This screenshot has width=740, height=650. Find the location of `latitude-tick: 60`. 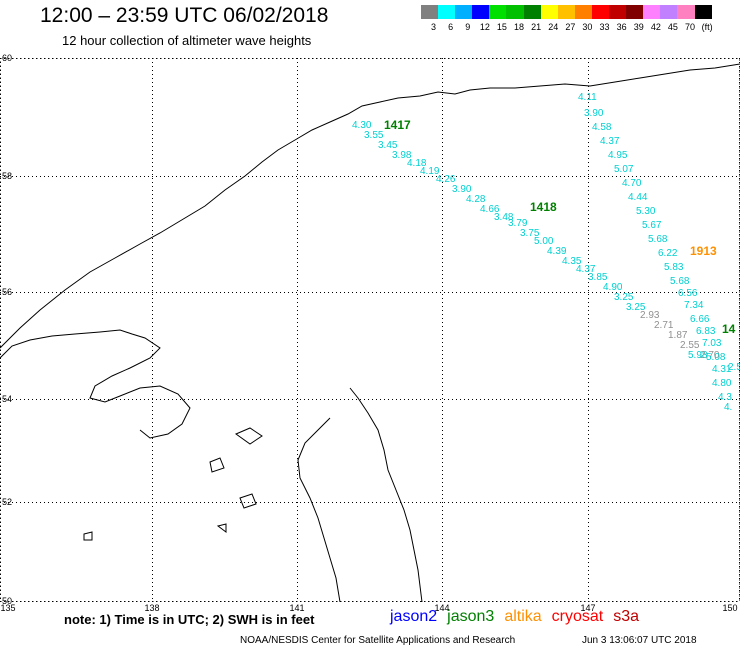

latitude-tick: 60 is located at coordinates (7, 58).